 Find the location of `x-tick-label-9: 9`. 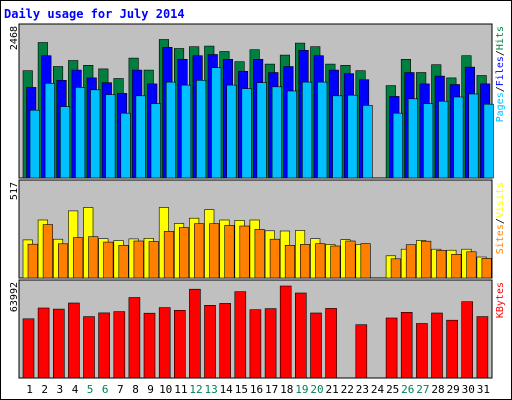

x-tick-label-9: 9 is located at coordinates (150, 389).